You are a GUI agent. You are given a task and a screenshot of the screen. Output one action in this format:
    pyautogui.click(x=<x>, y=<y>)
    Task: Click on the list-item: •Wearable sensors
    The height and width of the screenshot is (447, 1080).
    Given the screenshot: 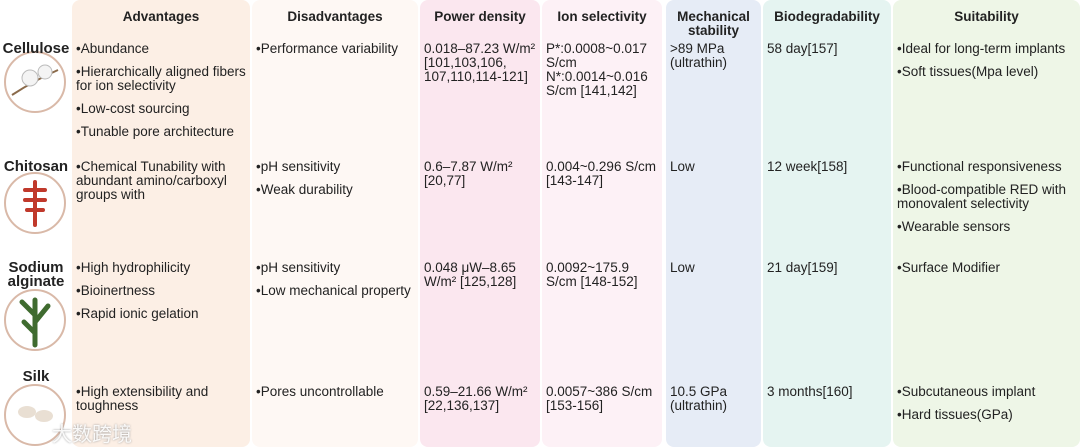 What is the action you would take?
    pyautogui.click(x=954, y=226)
    